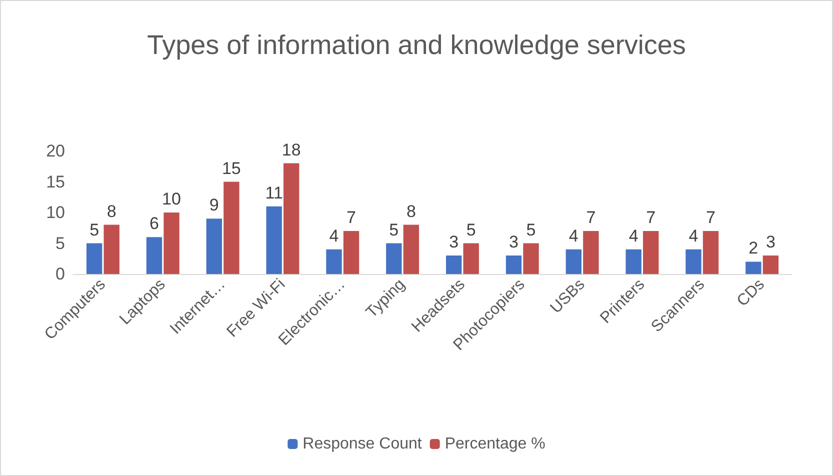 The width and height of the screenshot is (833, 476). What do you see at coordinates (55, 212) in the screenshot?
I see `y-tick-label: 10` at bounding box center [55, 212].